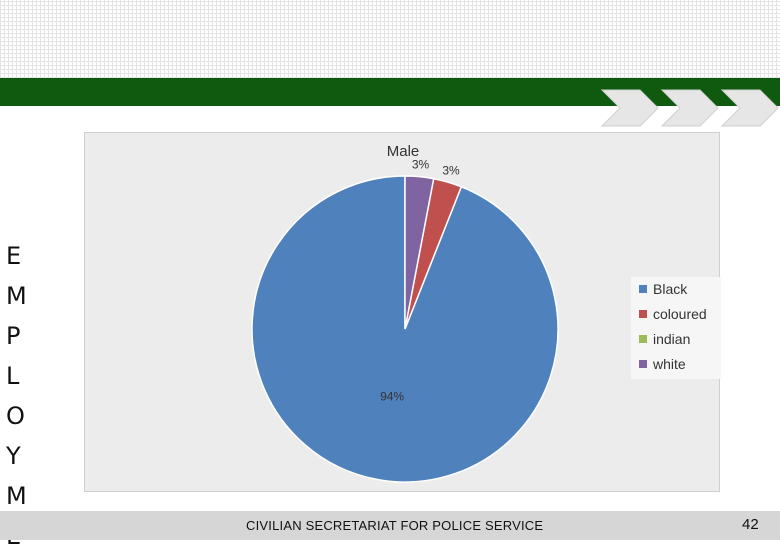 The width and height of the screenshot is (780, 556). I want to click on data-label-black: 94%, so click(392, 397).